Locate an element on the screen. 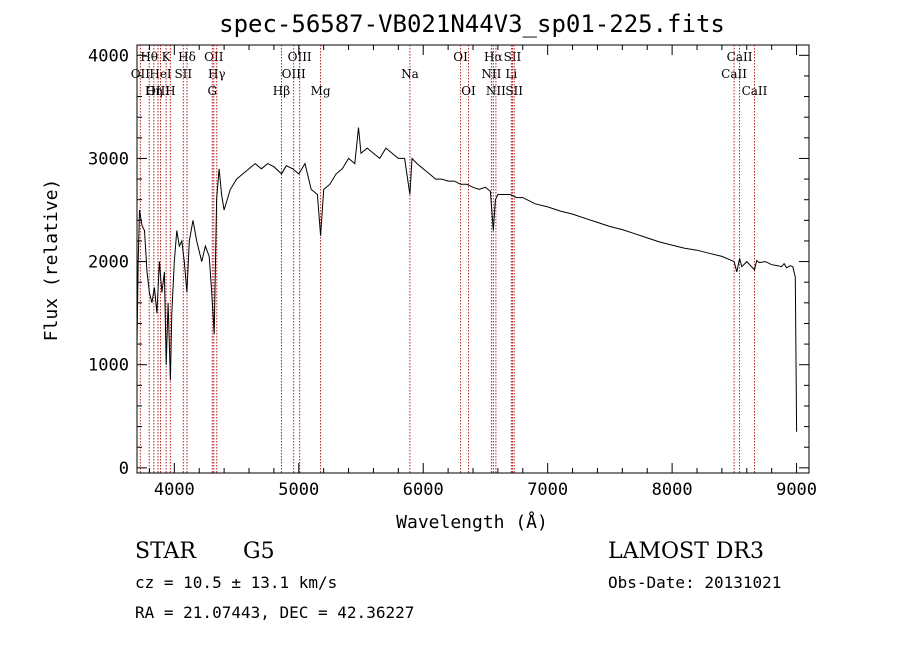  observation-date: Obs-Date: 20131021 is located at coordinates (695, 582).